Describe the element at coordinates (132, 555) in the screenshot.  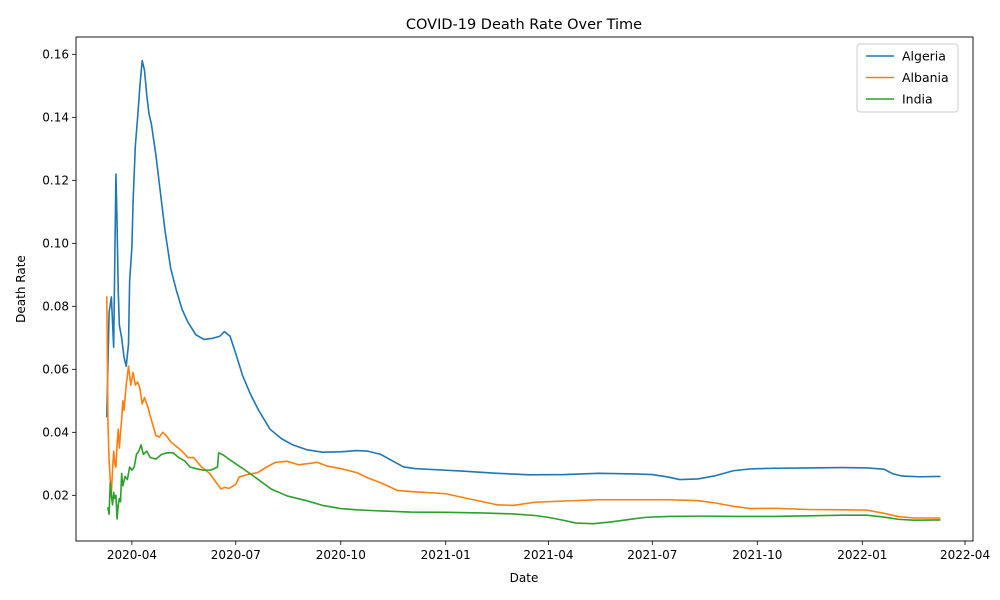
I see `x-tick-label: 2020-04` at that location.